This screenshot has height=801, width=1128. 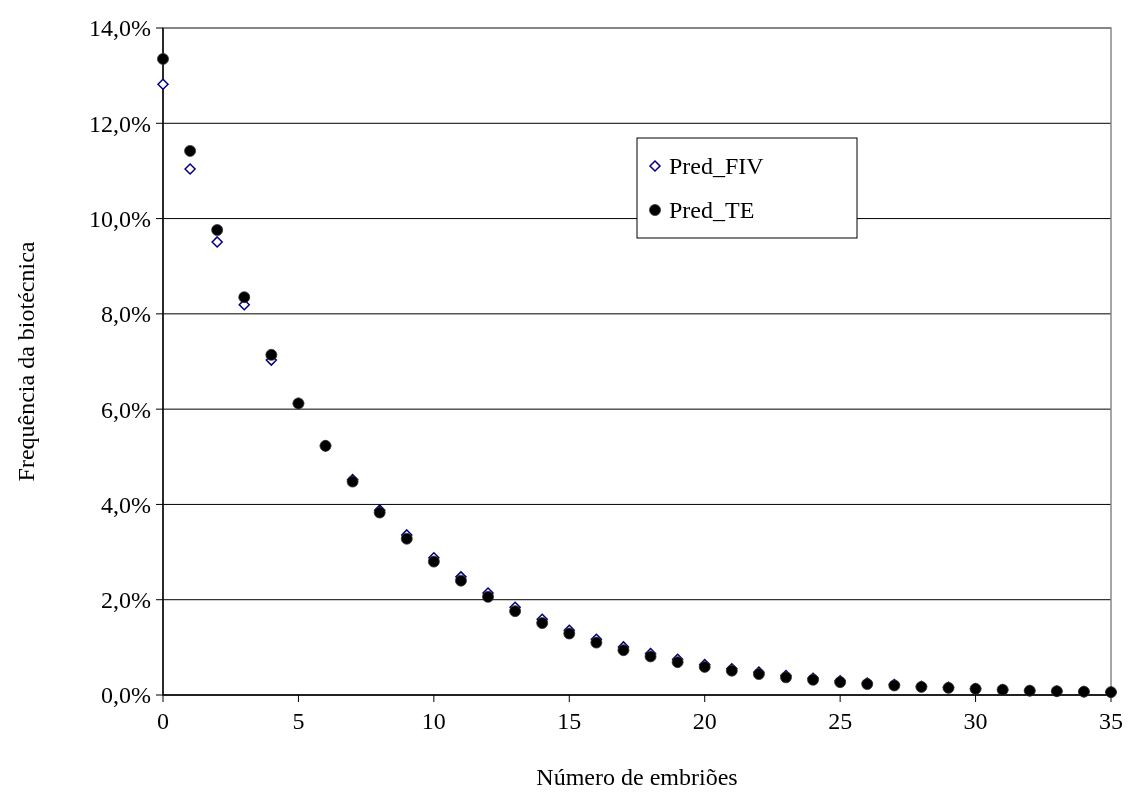 What do you see at coordinates (126, 695) in the screenshot?
I see `y-tick-label: 0,0%` at bounding box center [126, 695].